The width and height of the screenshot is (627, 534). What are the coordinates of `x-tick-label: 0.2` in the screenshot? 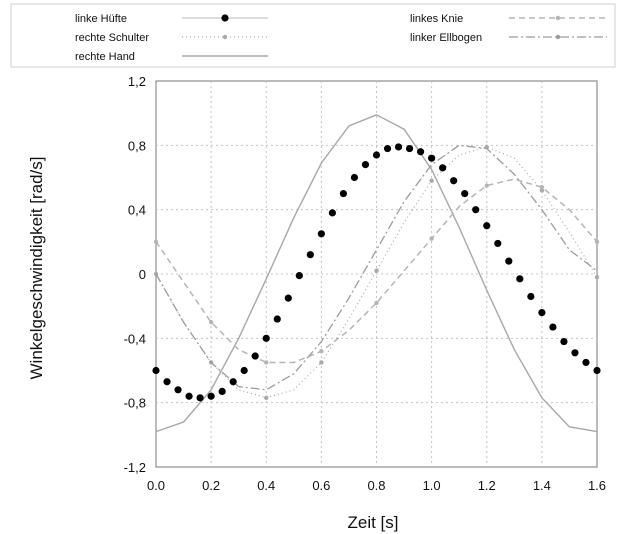 It's located at (211, 485).